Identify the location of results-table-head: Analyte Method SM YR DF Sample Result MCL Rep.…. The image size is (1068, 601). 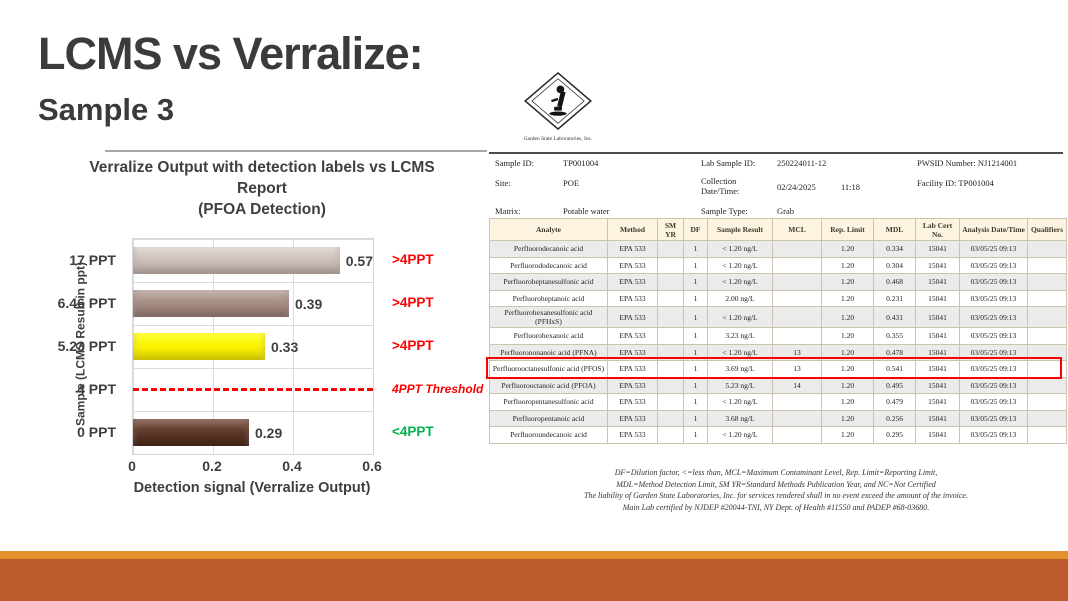
(778, 229).